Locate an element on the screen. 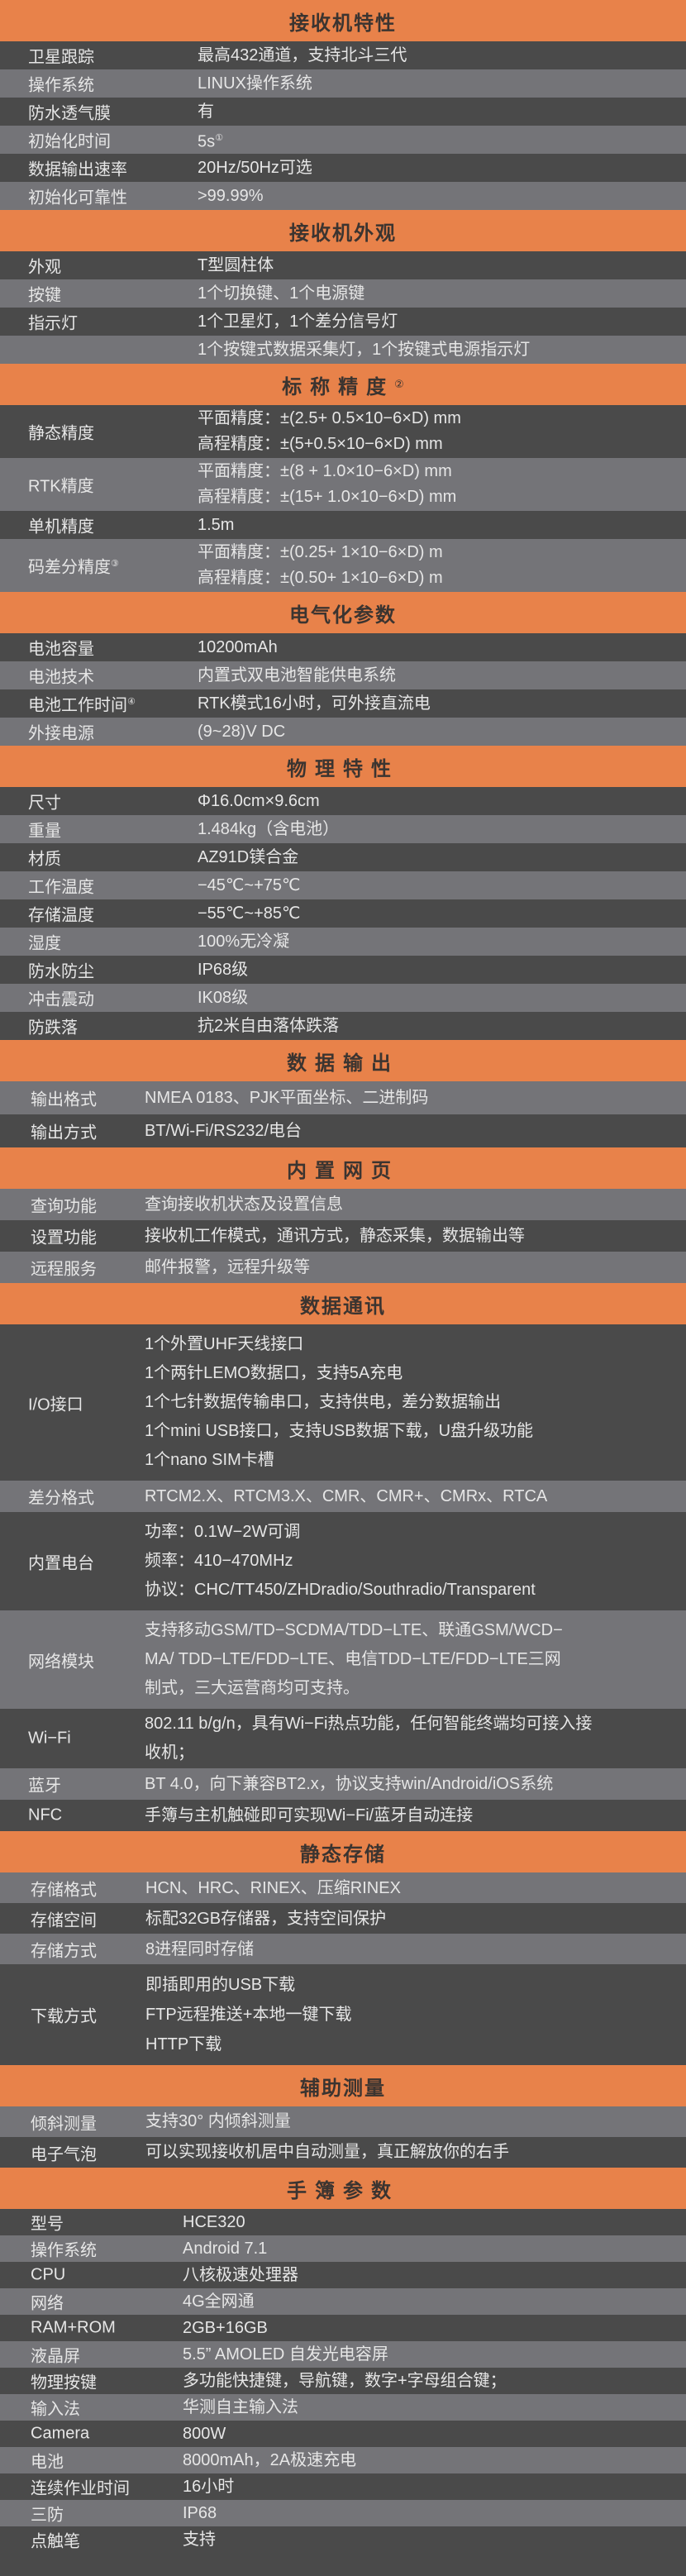  spec-value-line: FTP远程推送+本地一键下载 is located at coordinates (248, 2015).